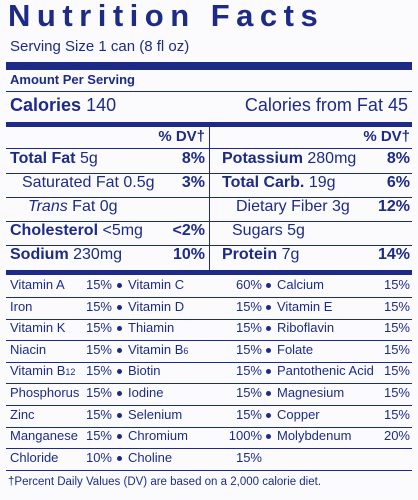  I want to click on vitamin-name: Chloride, so click(34, 457).